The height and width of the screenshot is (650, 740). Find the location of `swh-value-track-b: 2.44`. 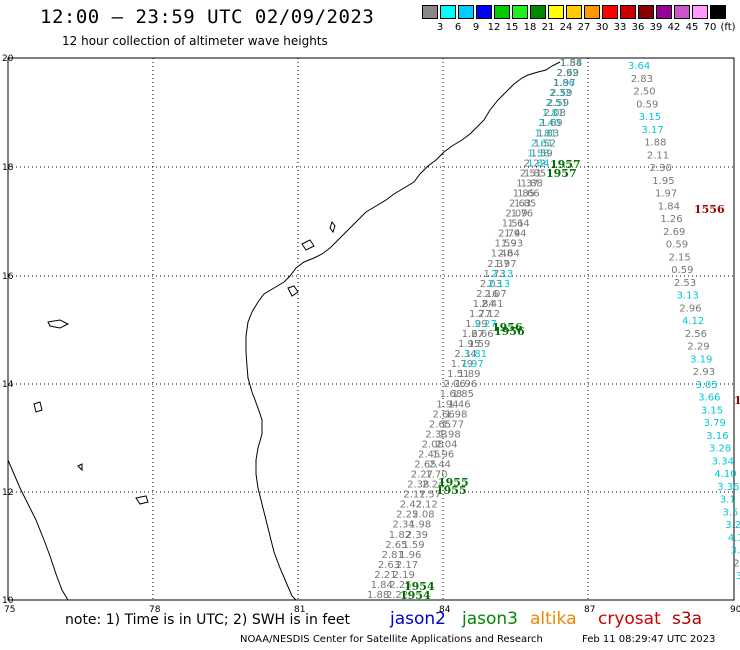

swh-value-track-b: 2.44 is located at coordinates (440, 465).